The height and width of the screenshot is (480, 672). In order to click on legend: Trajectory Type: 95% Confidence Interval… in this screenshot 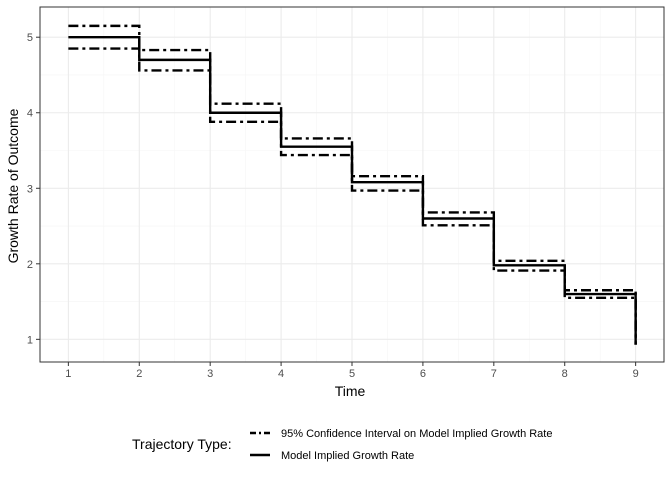, I will do `click(342, 445)`.